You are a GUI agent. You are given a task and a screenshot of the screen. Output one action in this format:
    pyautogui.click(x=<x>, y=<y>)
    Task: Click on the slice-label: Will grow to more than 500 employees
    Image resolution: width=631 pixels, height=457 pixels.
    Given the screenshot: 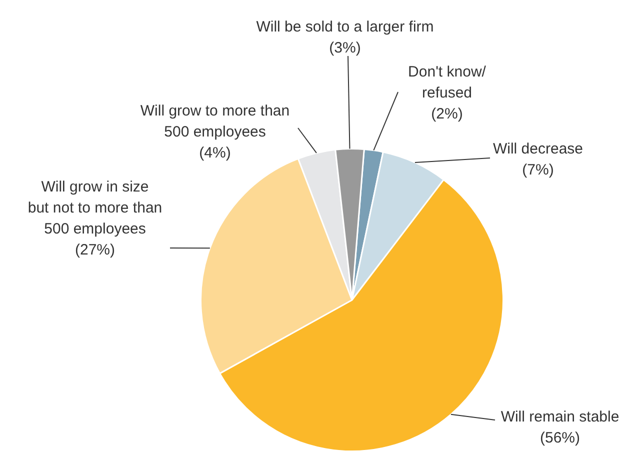 What is the action you would take?
    pyautogui.click(x=215, y=121)
    